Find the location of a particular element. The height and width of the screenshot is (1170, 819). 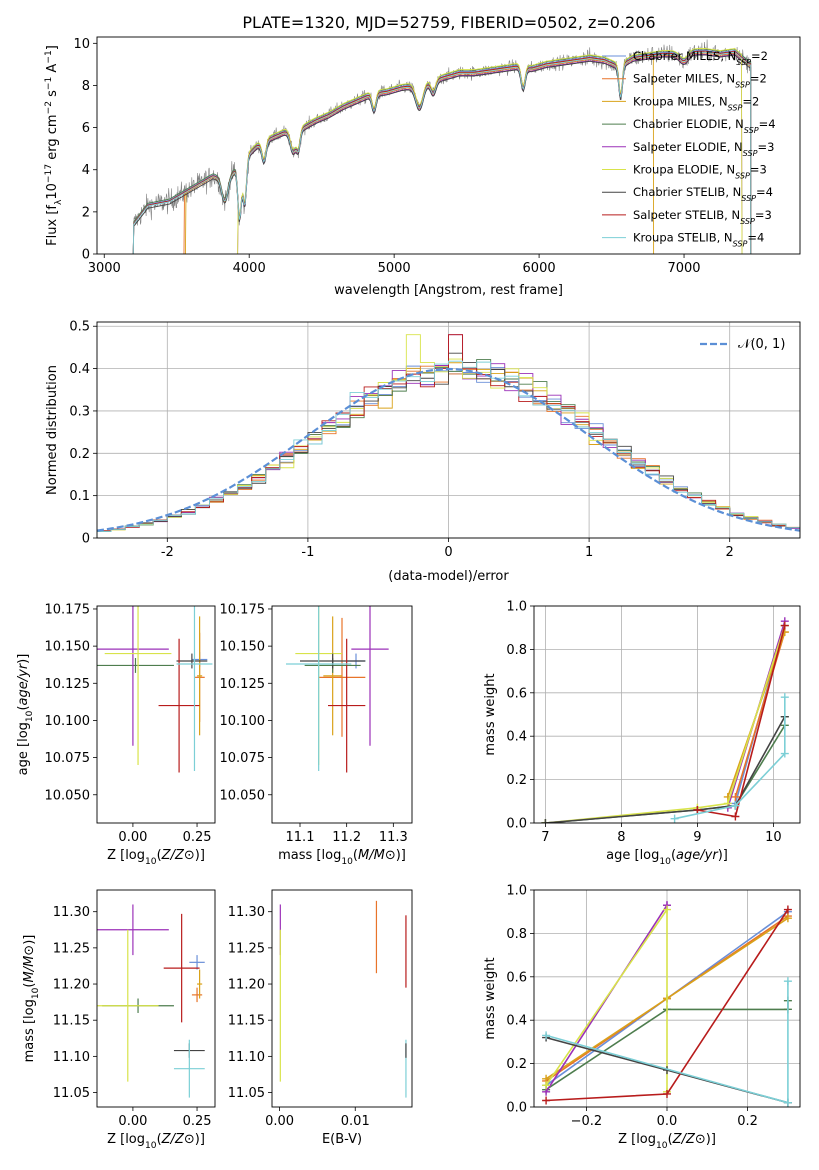

normal-reference-curve is located at coordinates (448, 449).